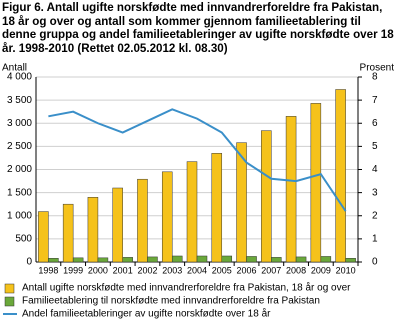 The image size is (397, 324). I want to click on y-tick-label: 0, so click(29, 262).